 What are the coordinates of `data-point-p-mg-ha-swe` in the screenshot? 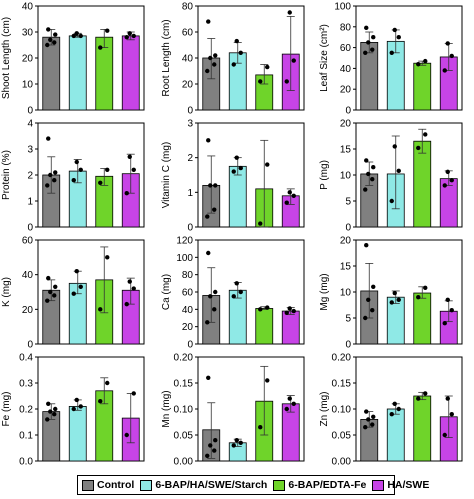 It's located at (447, 172).